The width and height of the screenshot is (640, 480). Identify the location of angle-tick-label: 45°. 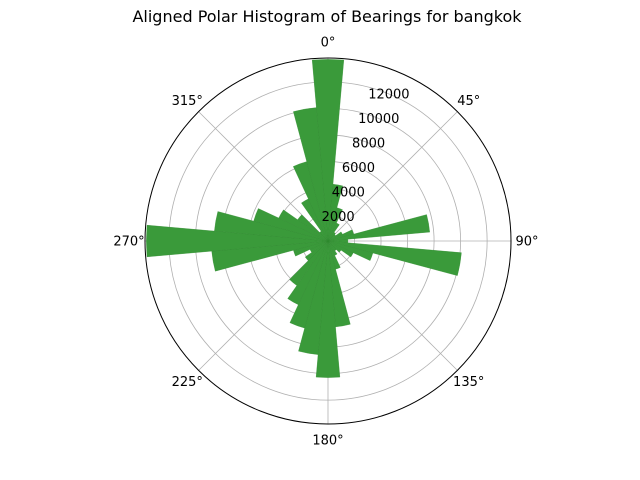
(468, 101).